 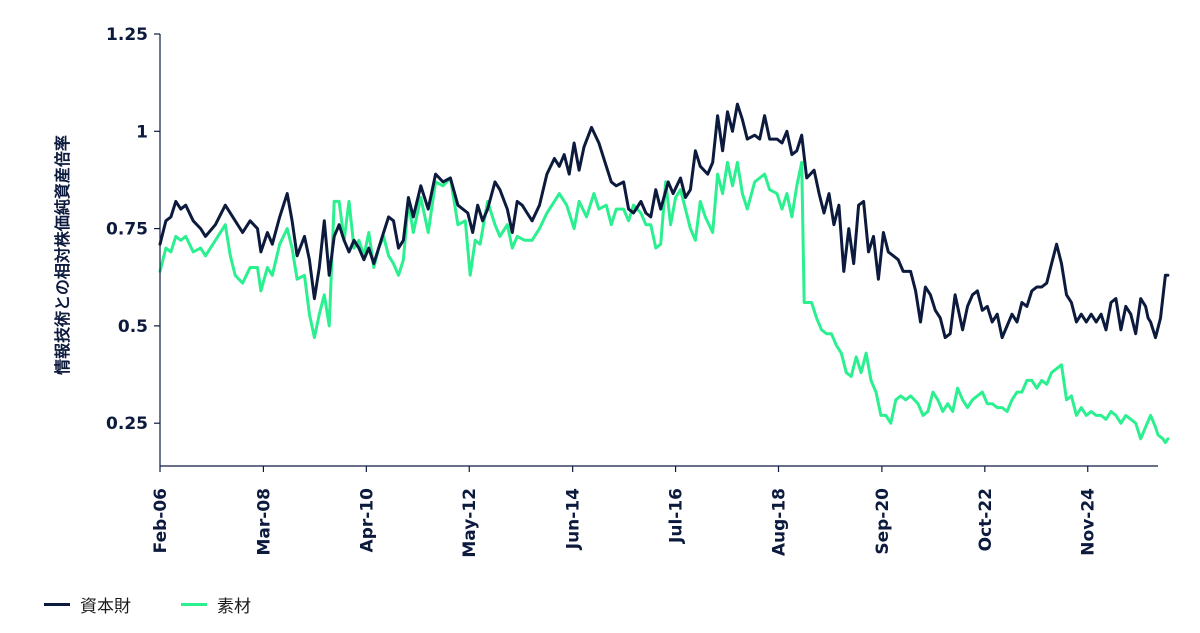 I want to click on x-tick-label: May-12, so click(x=470, y=523).